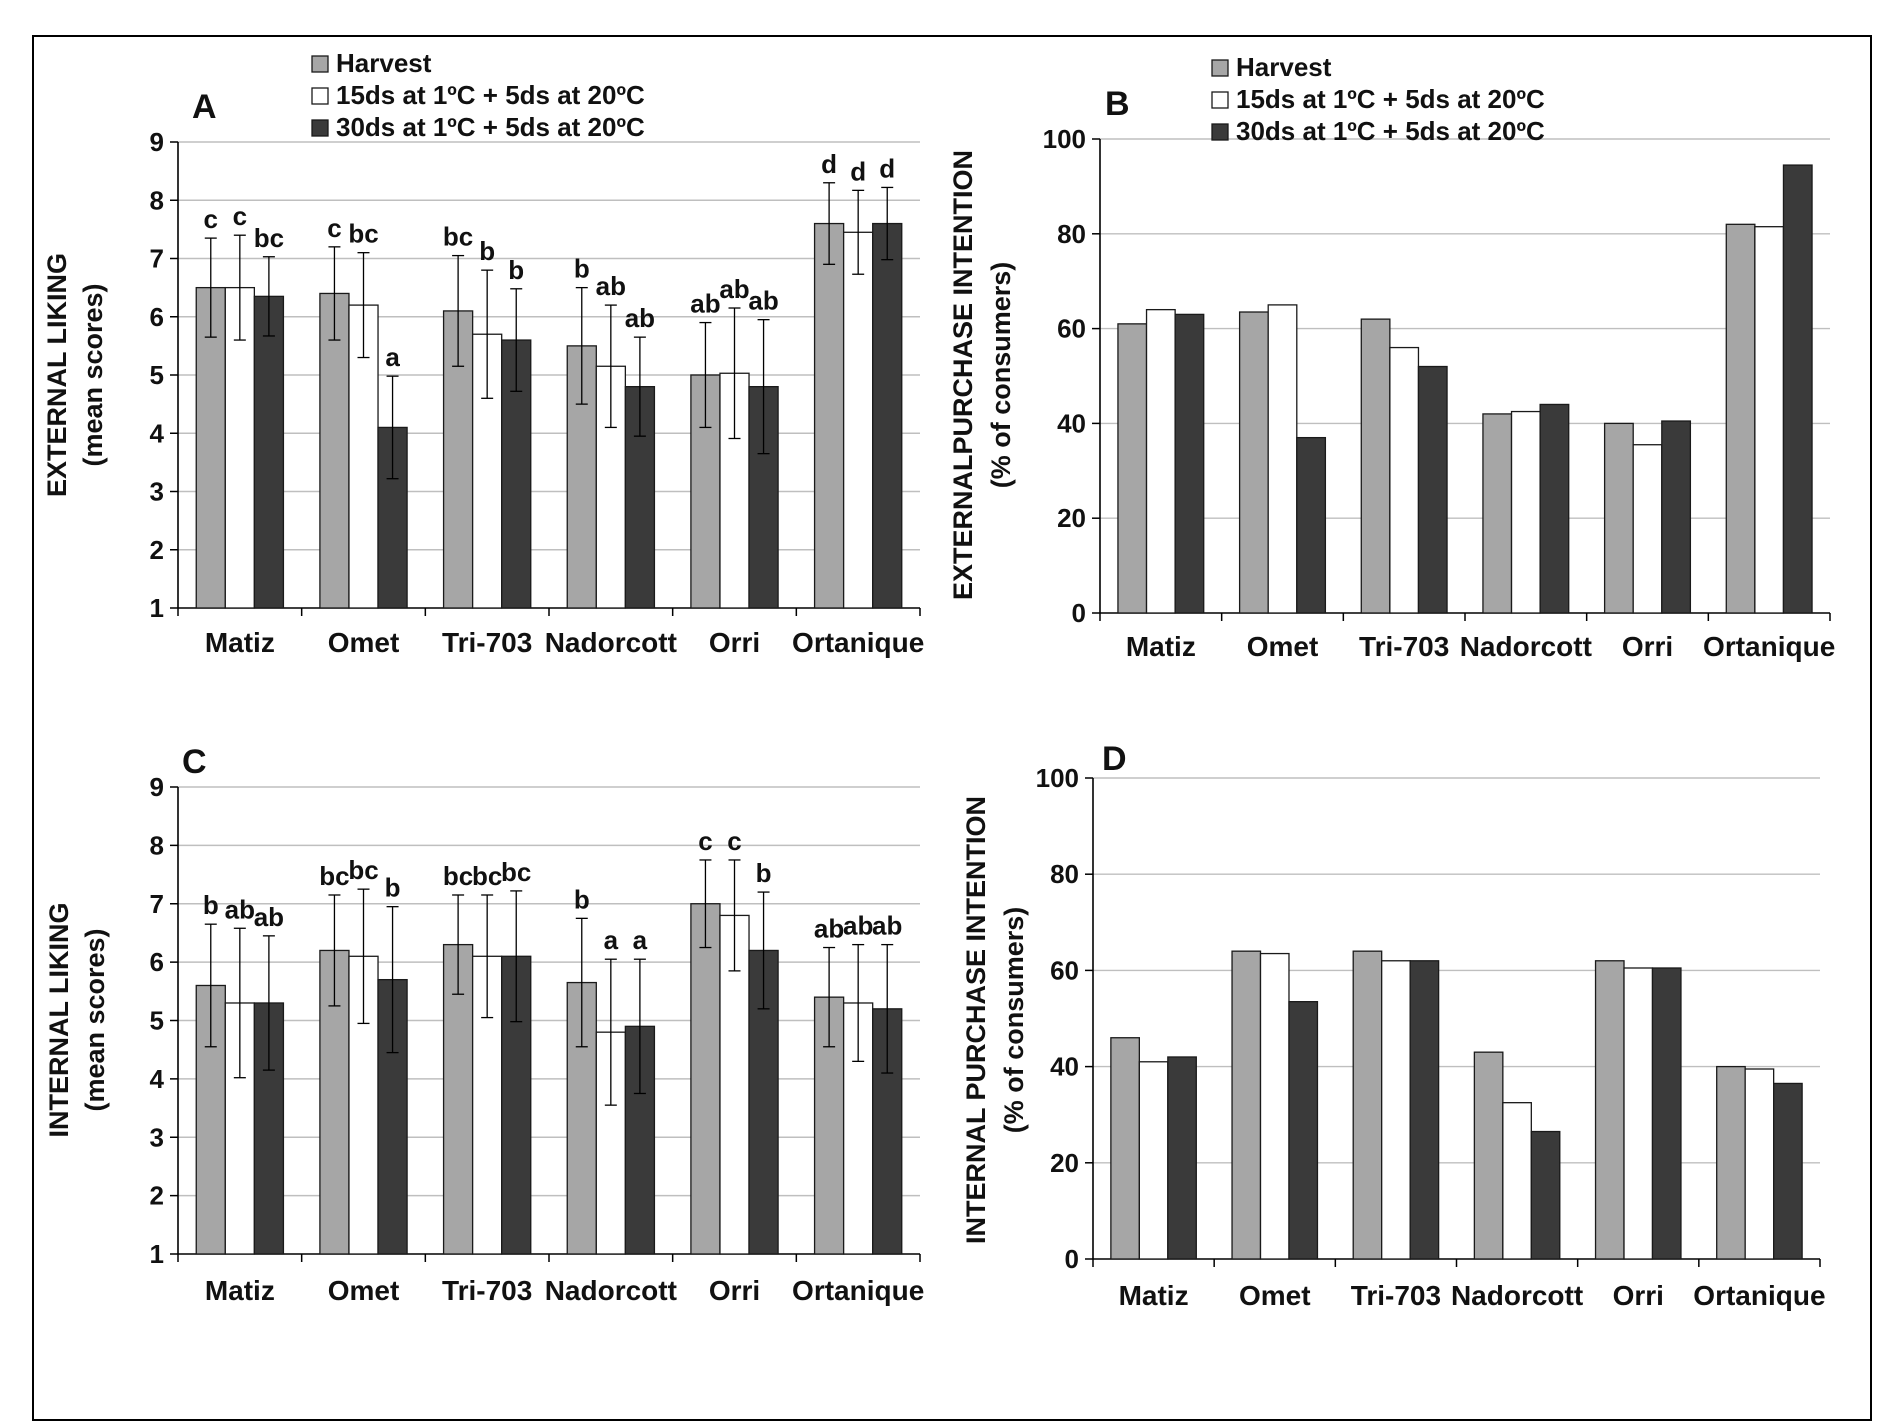 Image resolution: width=1884 pixels, height=1426 pixels. I want to click on y-axis-subtitle: (% of consumers), so click(1001, 375).